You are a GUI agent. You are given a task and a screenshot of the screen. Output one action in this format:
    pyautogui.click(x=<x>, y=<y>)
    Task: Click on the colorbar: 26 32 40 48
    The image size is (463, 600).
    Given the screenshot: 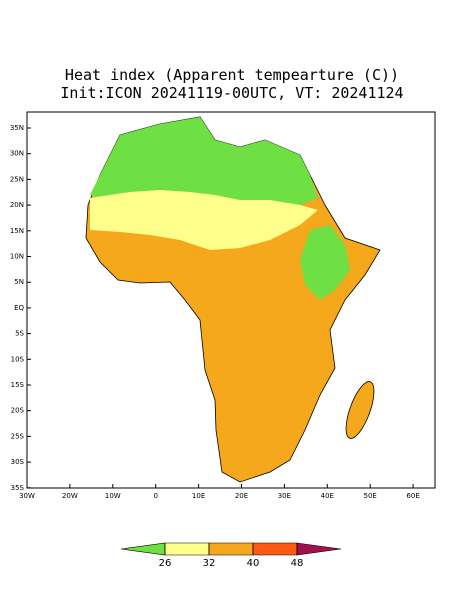 What is the action you would take?
    pyautogui.click(x=231, y=555)
    